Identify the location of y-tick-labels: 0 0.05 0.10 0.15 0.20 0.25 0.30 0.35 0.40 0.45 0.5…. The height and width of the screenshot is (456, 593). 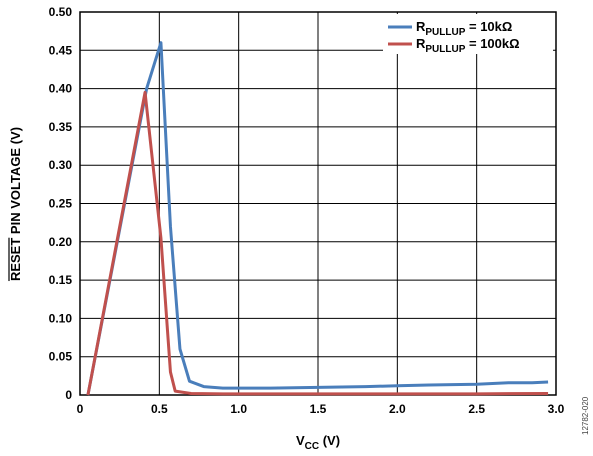
(61, 203).